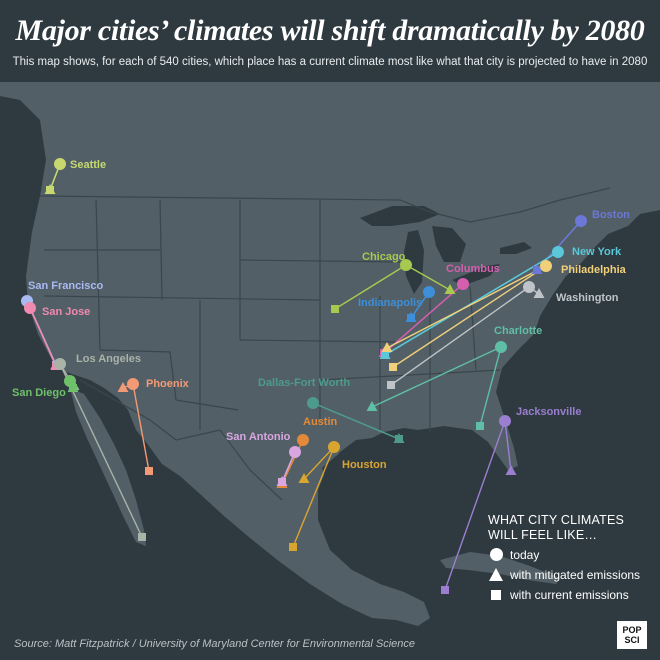 This screenshot has height=660, width=660. I want to click on lake-ontario, so click(516, 248).